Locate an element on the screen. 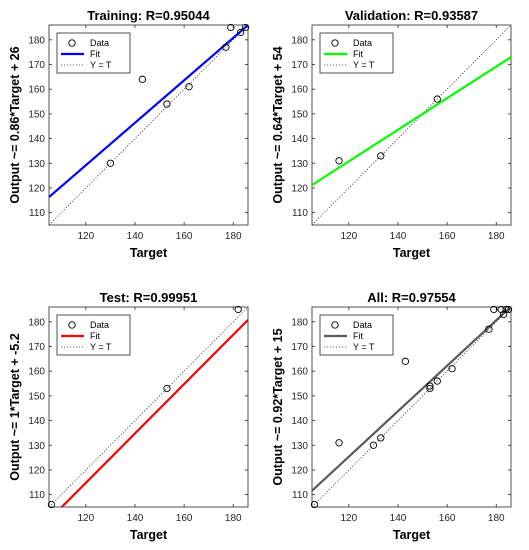 This screenshot has height=550, width=529. chart-title: All: R=0.97554 is located at coordinates (411, 297).